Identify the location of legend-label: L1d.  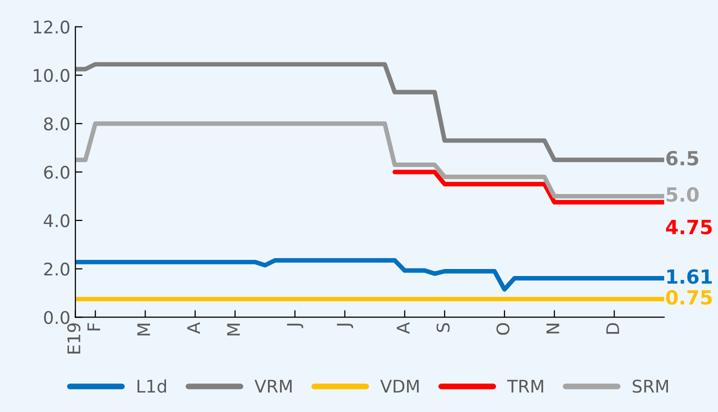
(152, 386).